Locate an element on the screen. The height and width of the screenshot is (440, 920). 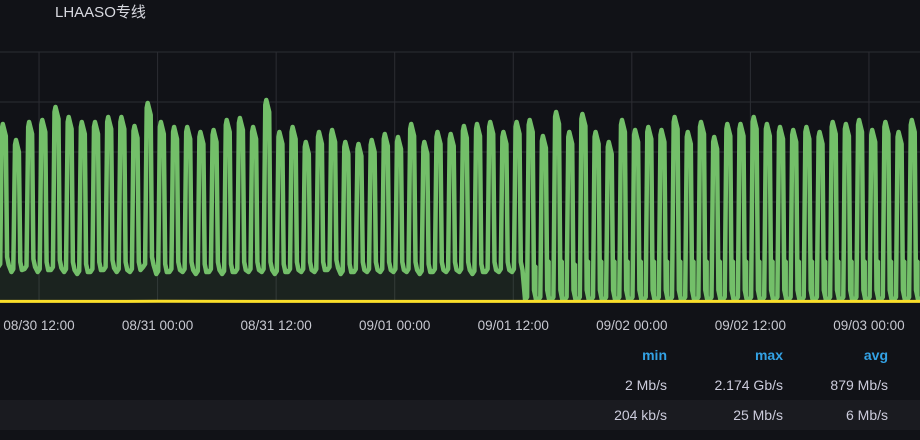
legend-min-value: 2 Mb/s is located at coordinates (645, 385).